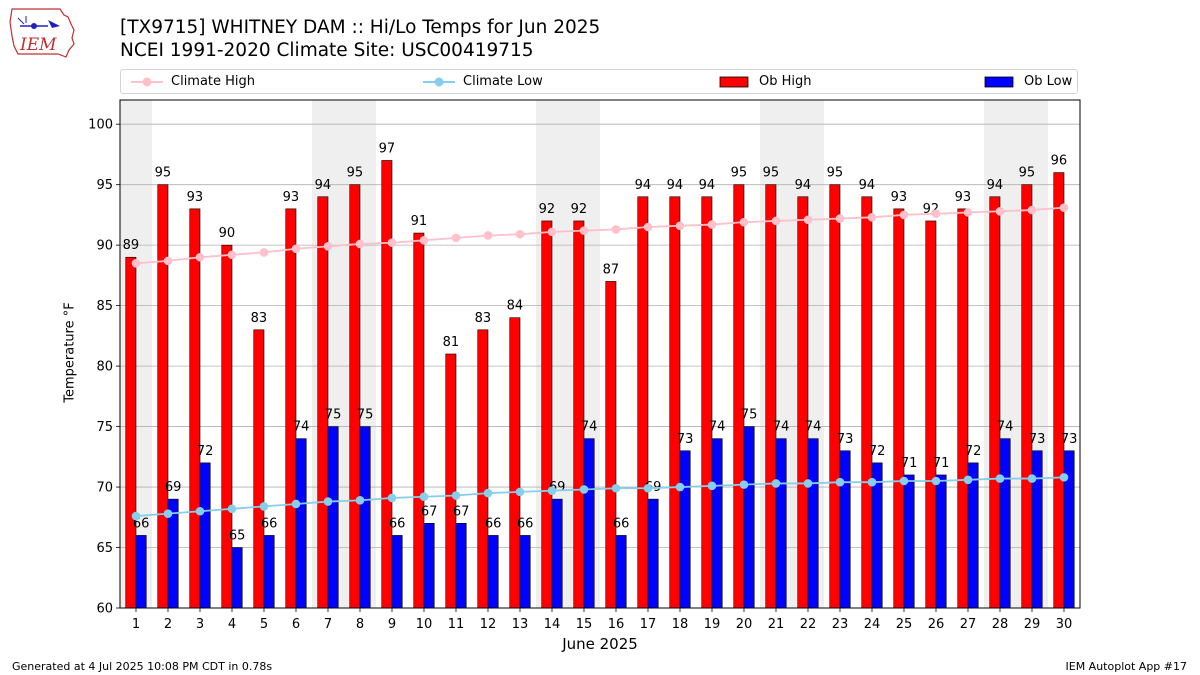 This screenshot has width=1200, height=675. What do you see at coordinates (104, 548) in the screenshot?
I see `y-tick-label: 65` at bounding box center [104, 548].